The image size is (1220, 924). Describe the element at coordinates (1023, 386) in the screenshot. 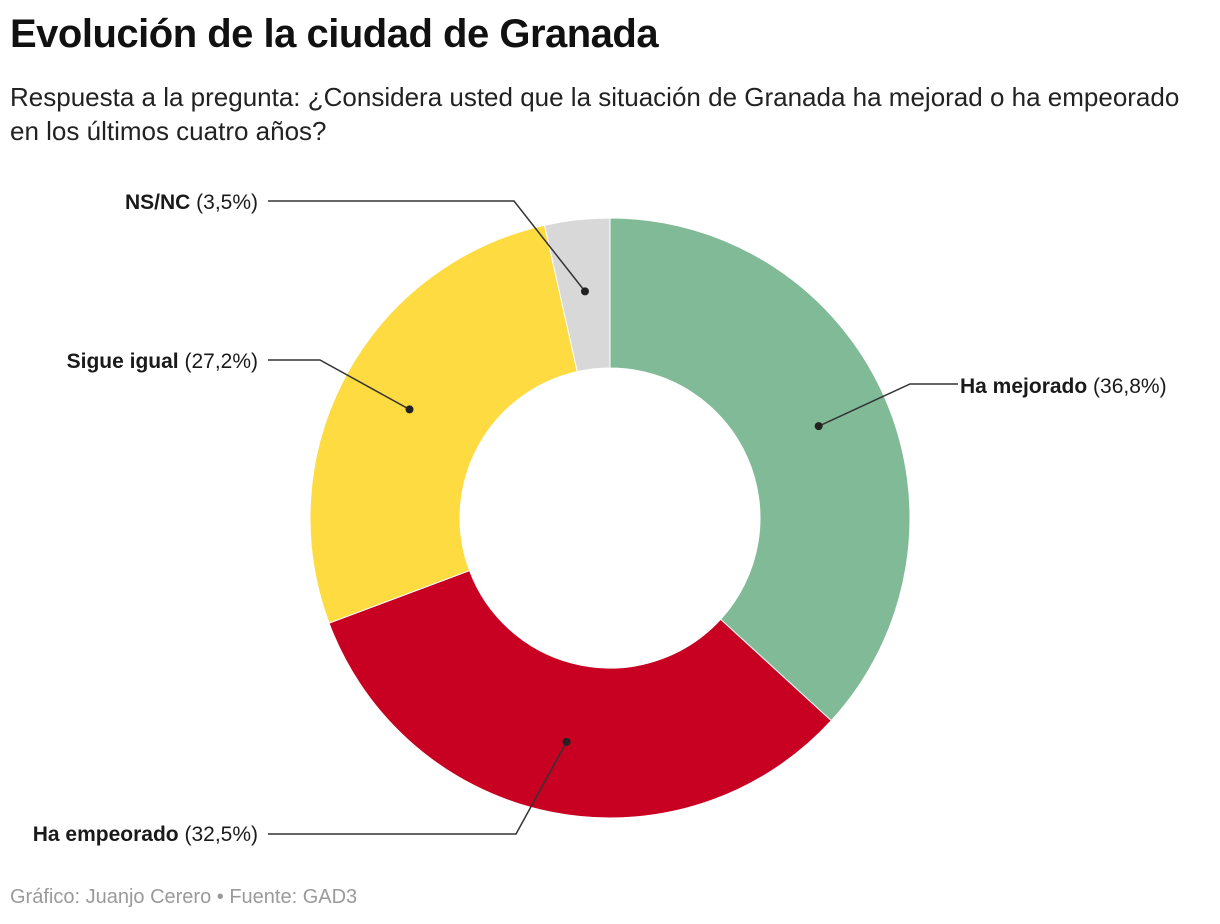

I see `label-name: Ha mejorado` at that location.